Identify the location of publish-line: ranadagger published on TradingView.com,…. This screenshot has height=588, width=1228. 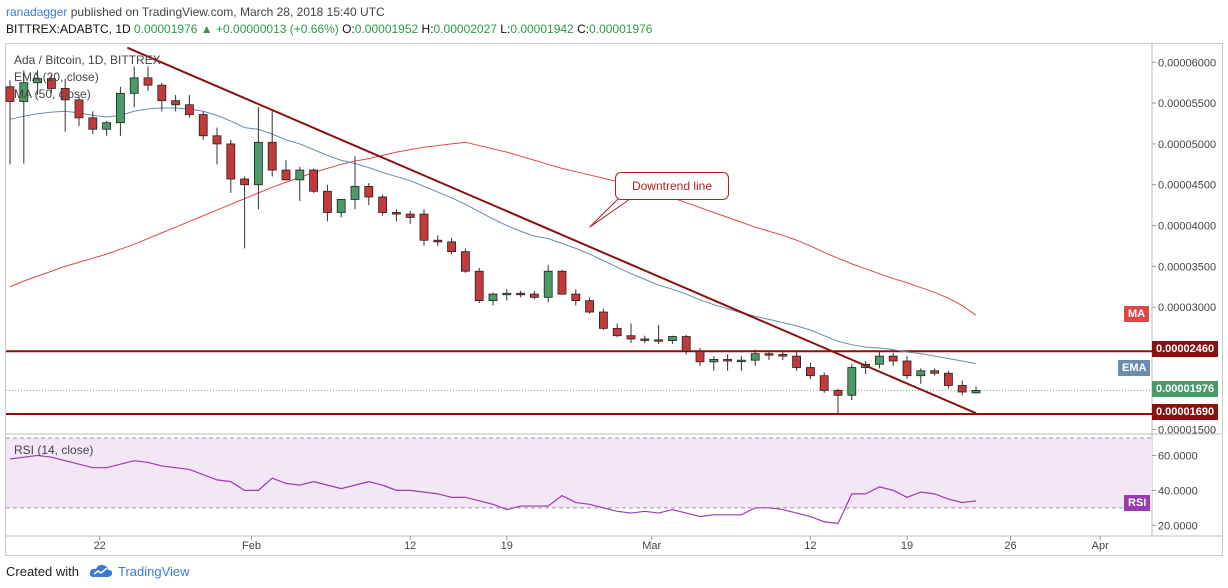
(195, 12).